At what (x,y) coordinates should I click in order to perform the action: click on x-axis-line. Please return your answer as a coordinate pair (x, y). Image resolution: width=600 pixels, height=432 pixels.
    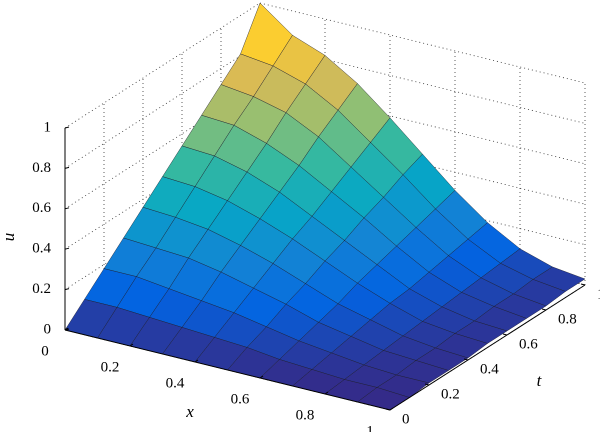
    Looking at the image, I should click on (227, 370).